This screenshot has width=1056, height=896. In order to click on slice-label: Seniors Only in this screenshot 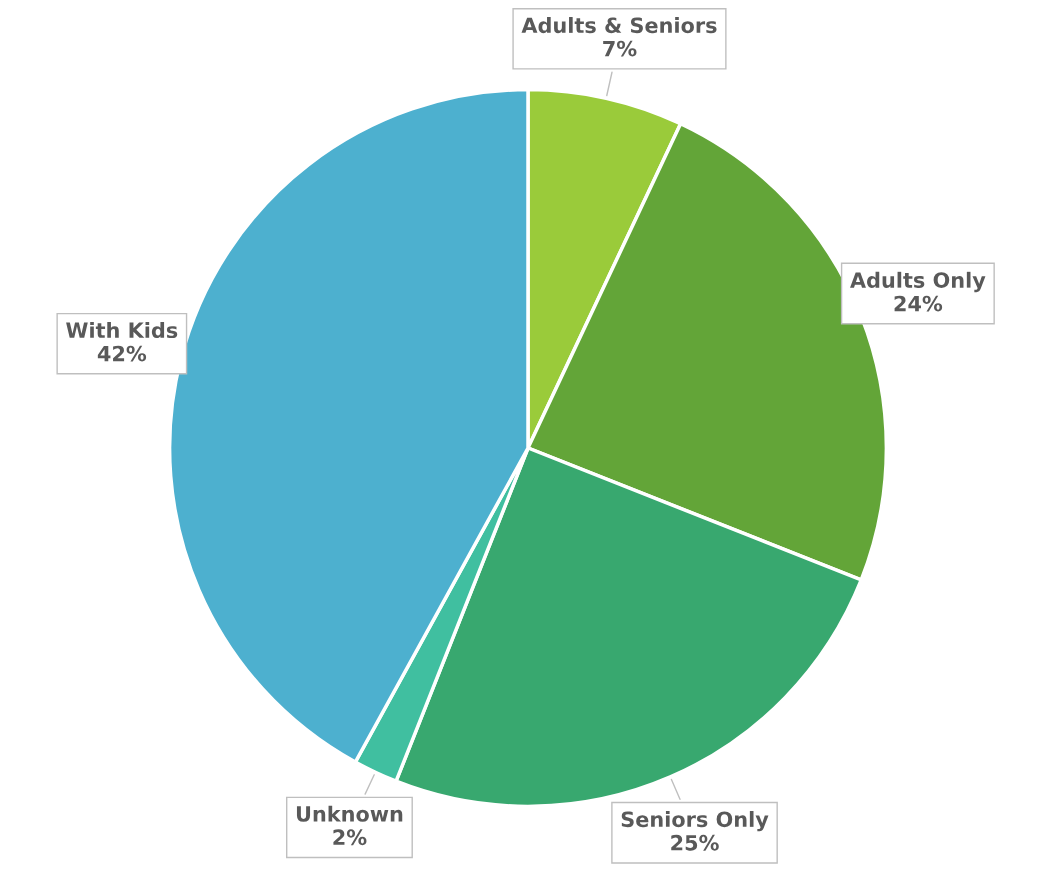, I will do `click(695, 821)`.